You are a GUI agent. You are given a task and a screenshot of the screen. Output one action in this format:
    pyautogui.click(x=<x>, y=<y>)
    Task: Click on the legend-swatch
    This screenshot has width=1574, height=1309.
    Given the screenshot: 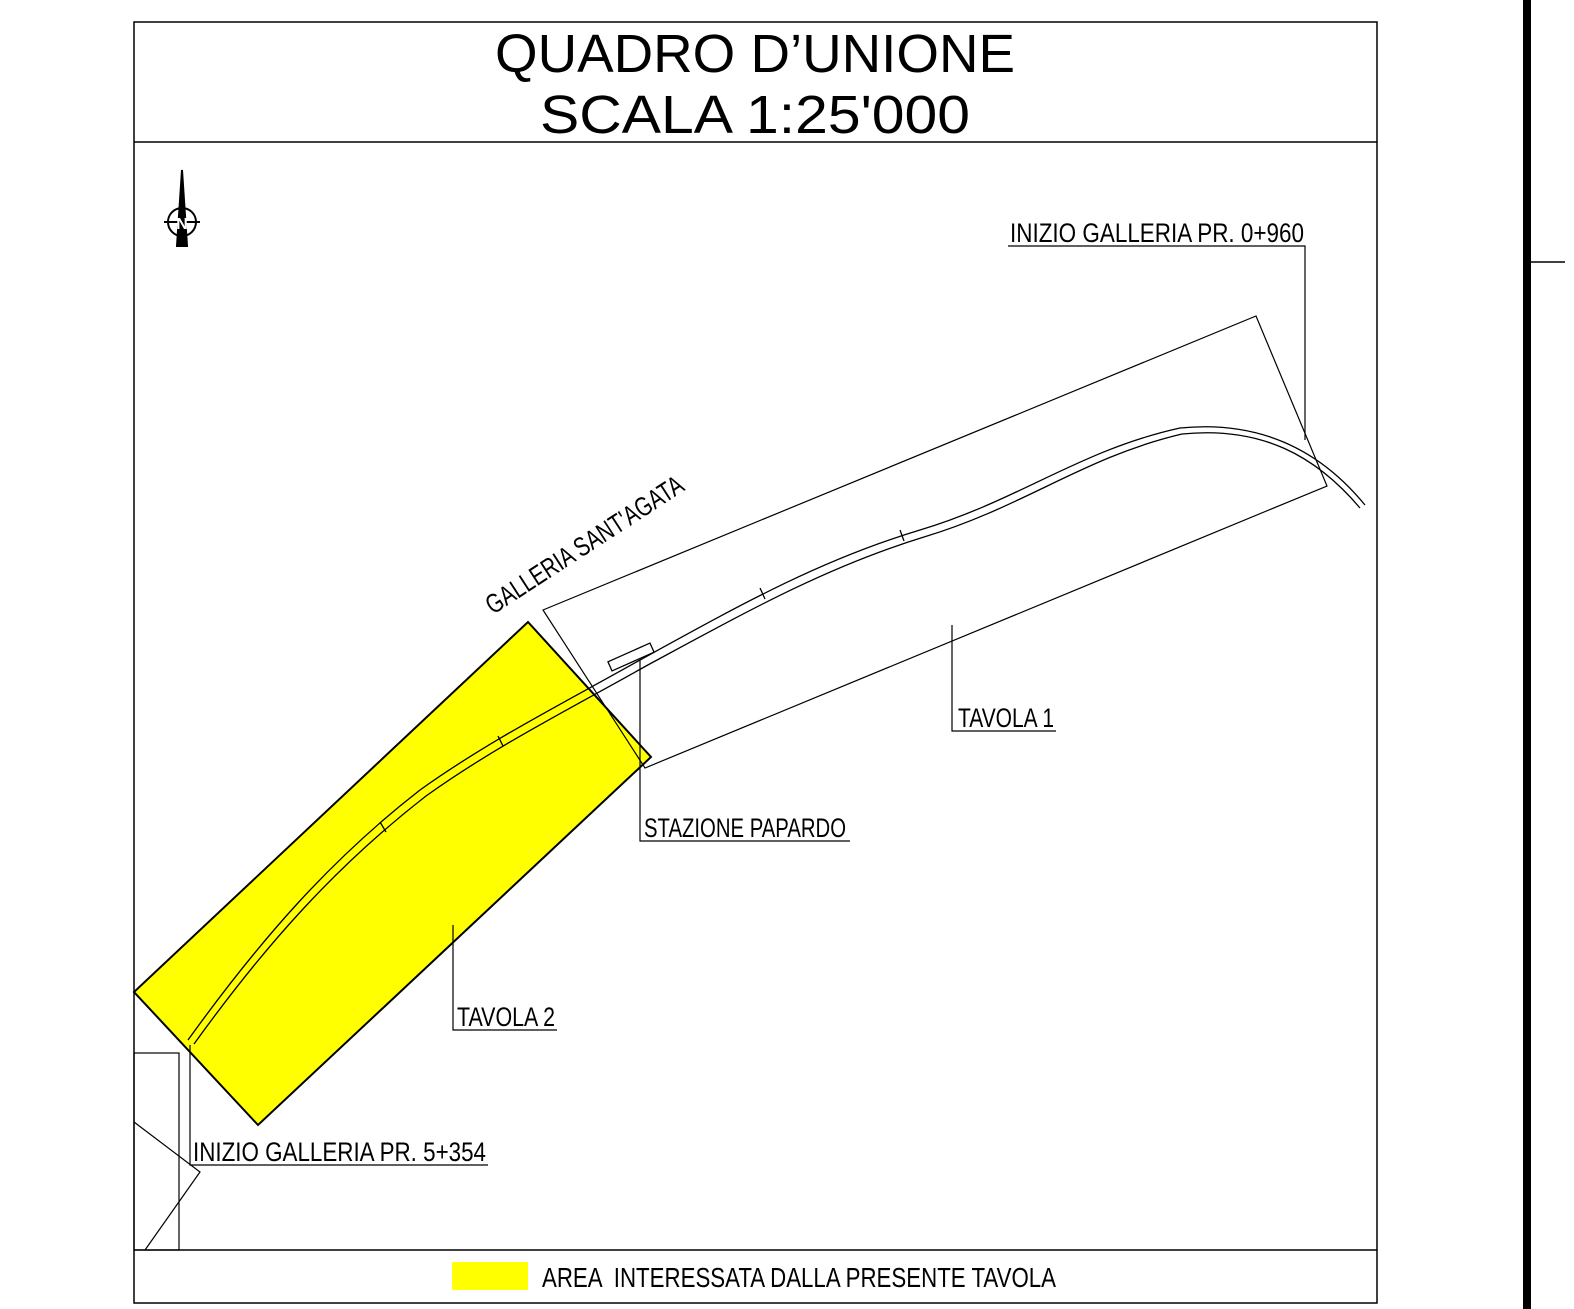 What is the action you would take?
    pyautogui.click(x=490, y=1276)
    